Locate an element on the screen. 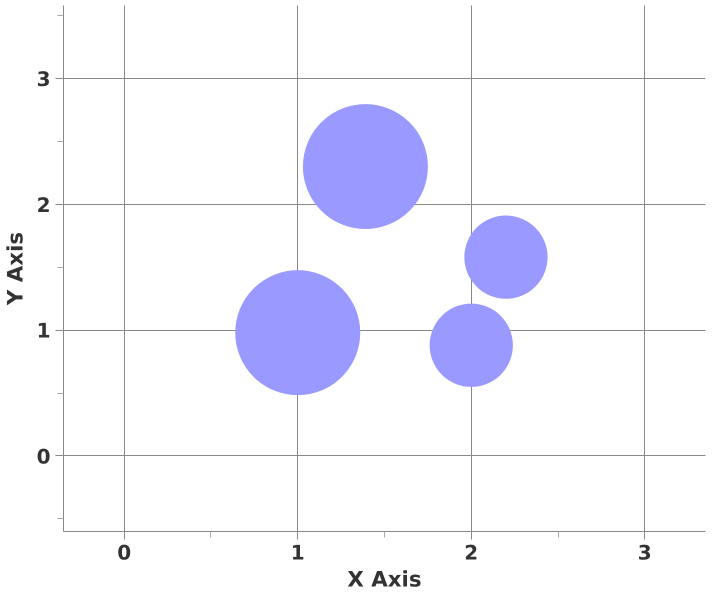  y-tick-label: 0 is located at coordinates (43, 456).